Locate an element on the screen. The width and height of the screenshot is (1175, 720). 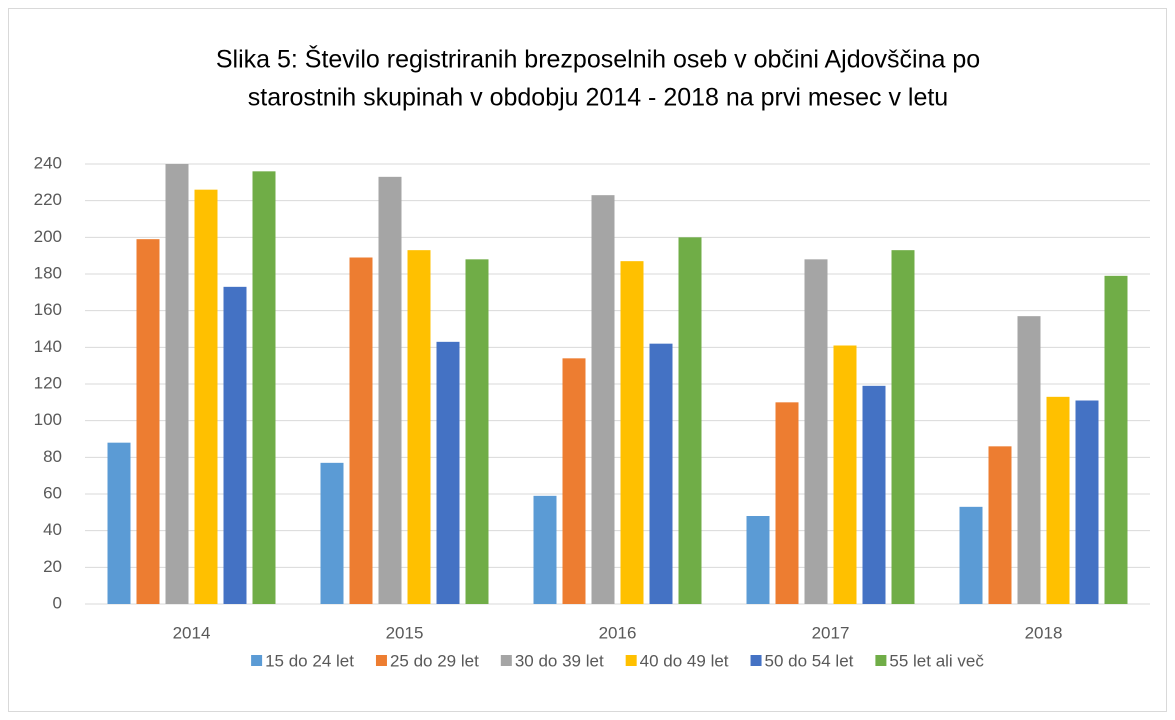
y-tick-label: 100 is located at coordinates (48, 419).